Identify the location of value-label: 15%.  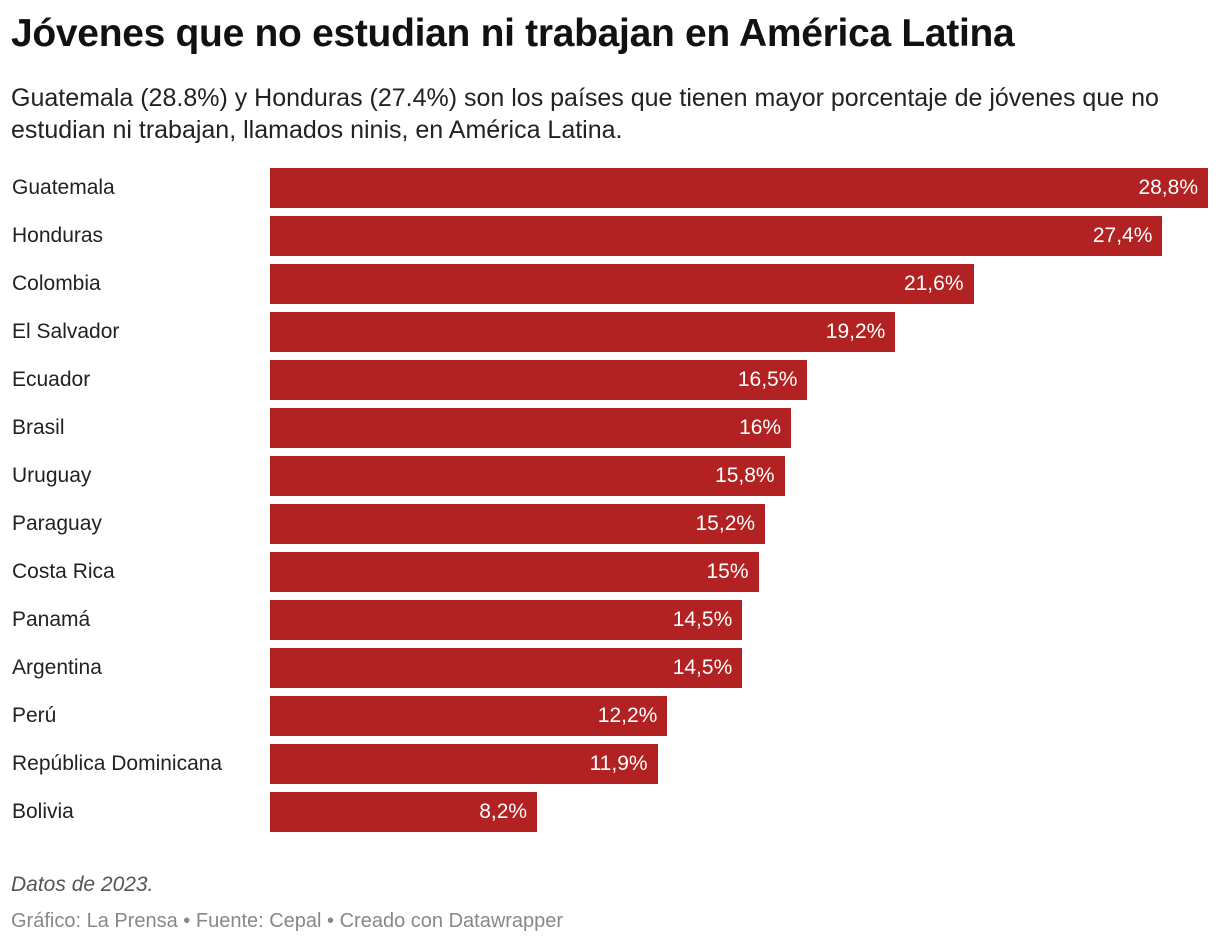
(727, 571).